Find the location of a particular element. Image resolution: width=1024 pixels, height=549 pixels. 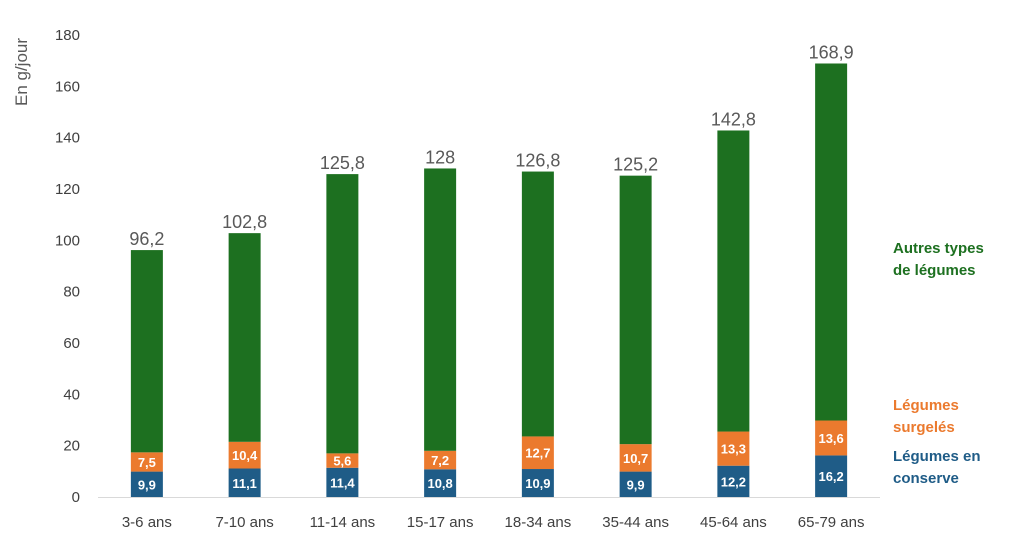

bar-stack: 11,4 5,6 125,8 is located at coordinates (342, 325).